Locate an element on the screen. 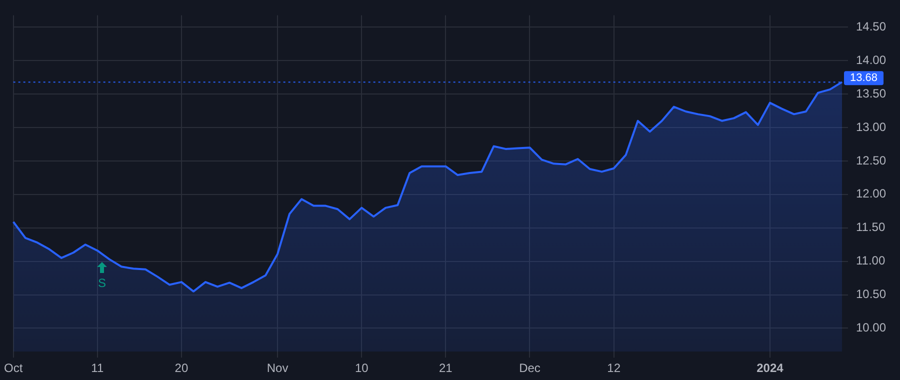 The width and height of the screenshot is (900, 380). y-tick-label: 14.50 is located at coordinates (871, 27).